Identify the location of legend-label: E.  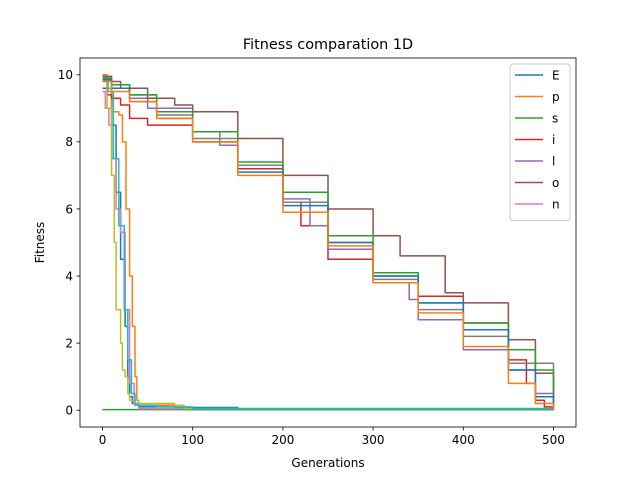
(556, 75).